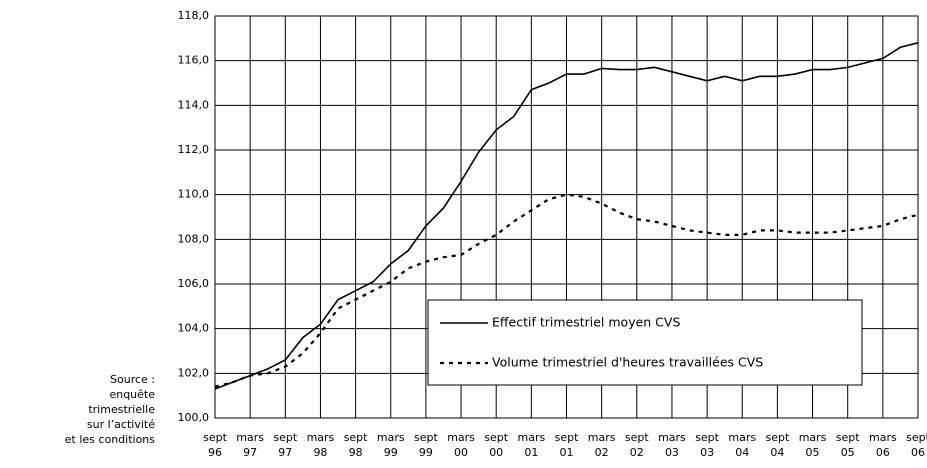  I want to click on x-tick-label: mars 05, so click(812, 445).